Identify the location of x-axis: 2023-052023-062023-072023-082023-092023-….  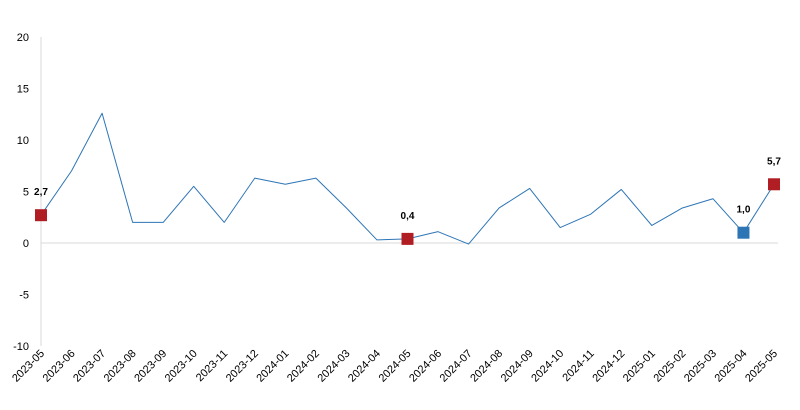
(395, 366).